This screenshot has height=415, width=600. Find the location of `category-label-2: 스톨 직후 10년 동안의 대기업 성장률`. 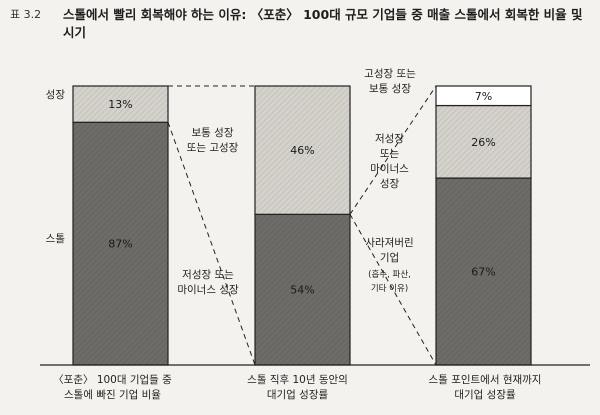

category-label-2: 스톨 직후 10년 동안의 대기업 성장률 is located at coordinates (297, 387).